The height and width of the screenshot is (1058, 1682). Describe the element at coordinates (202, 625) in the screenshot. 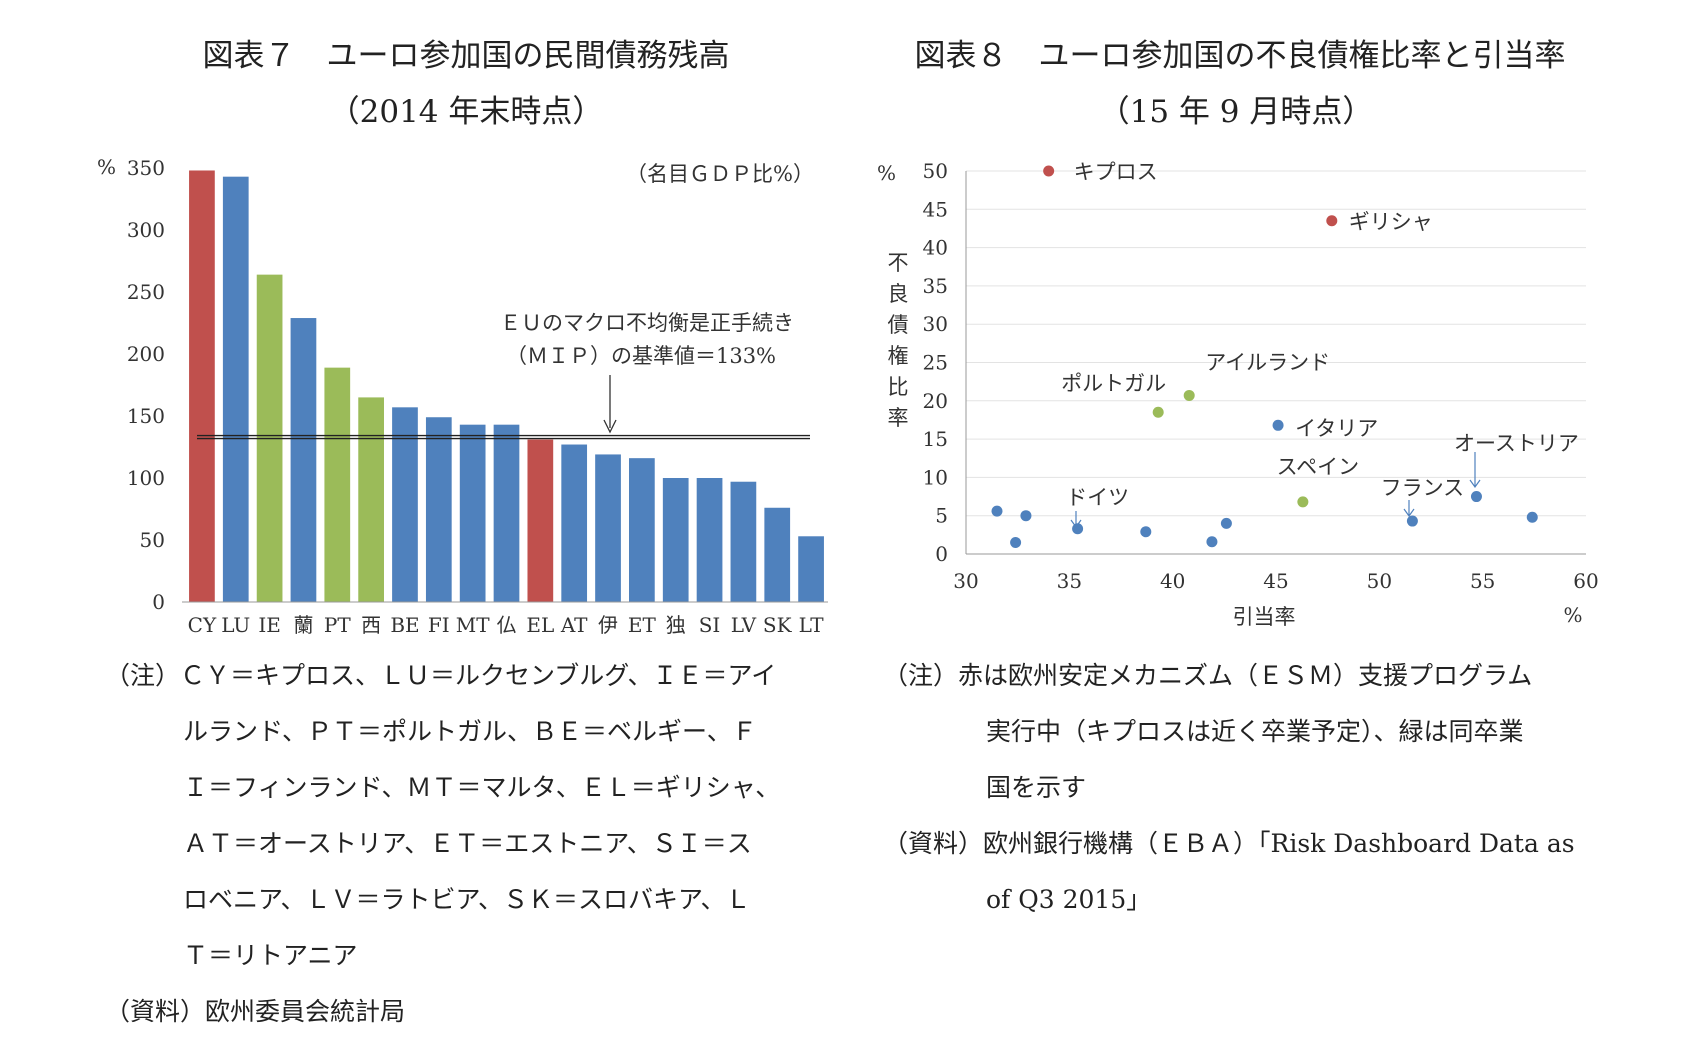

I see `left-x-tick-label: CY` at that location.